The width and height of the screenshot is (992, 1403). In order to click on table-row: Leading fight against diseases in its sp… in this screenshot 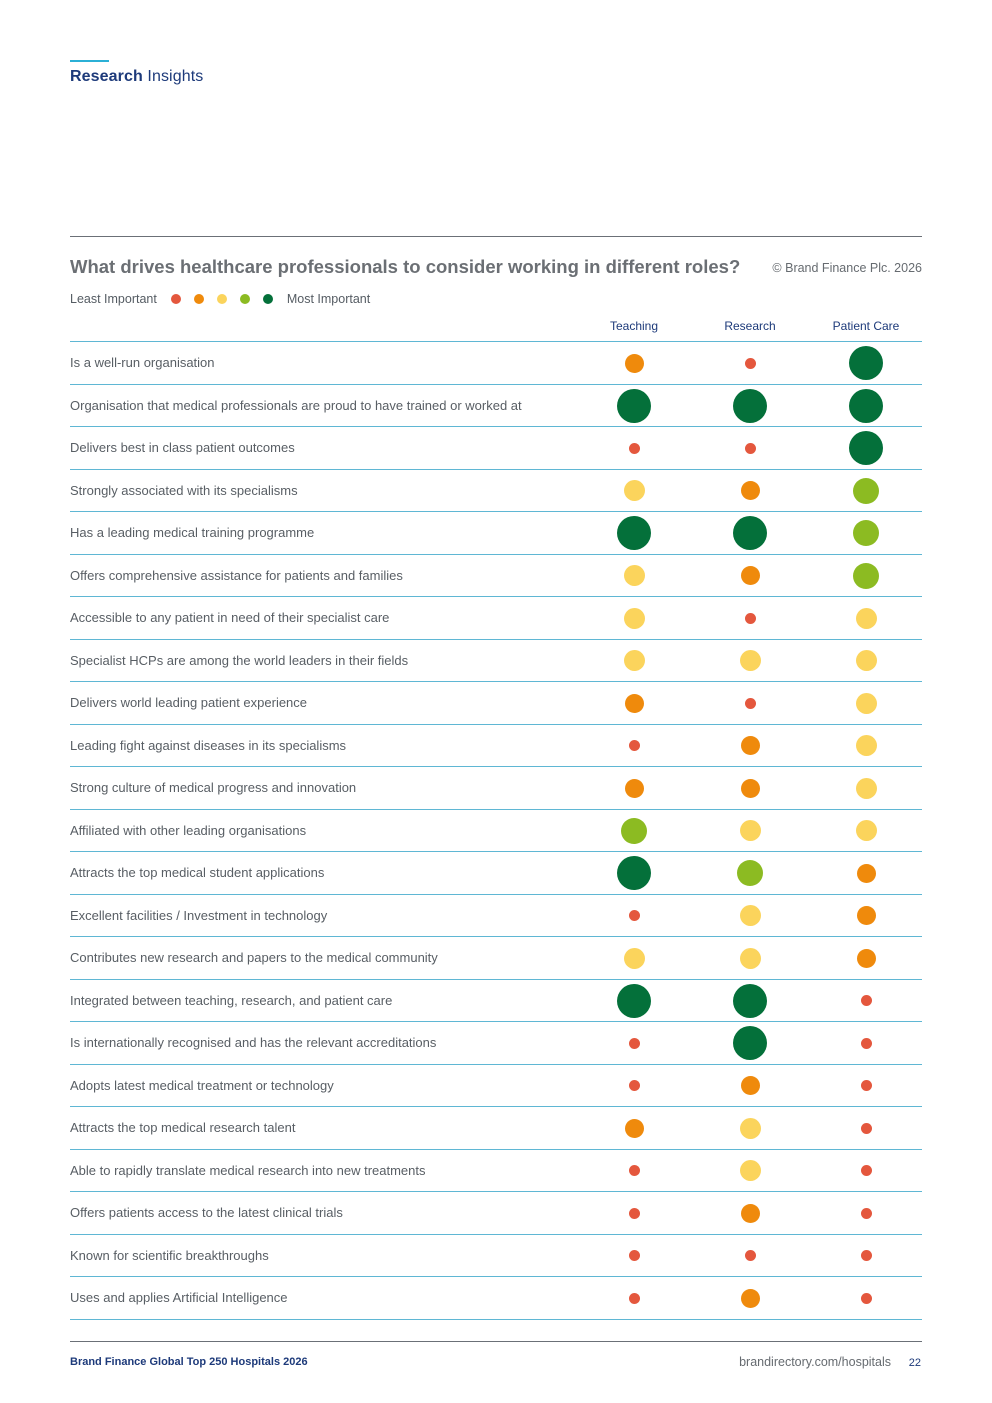, I will do `click(496, 745)`.